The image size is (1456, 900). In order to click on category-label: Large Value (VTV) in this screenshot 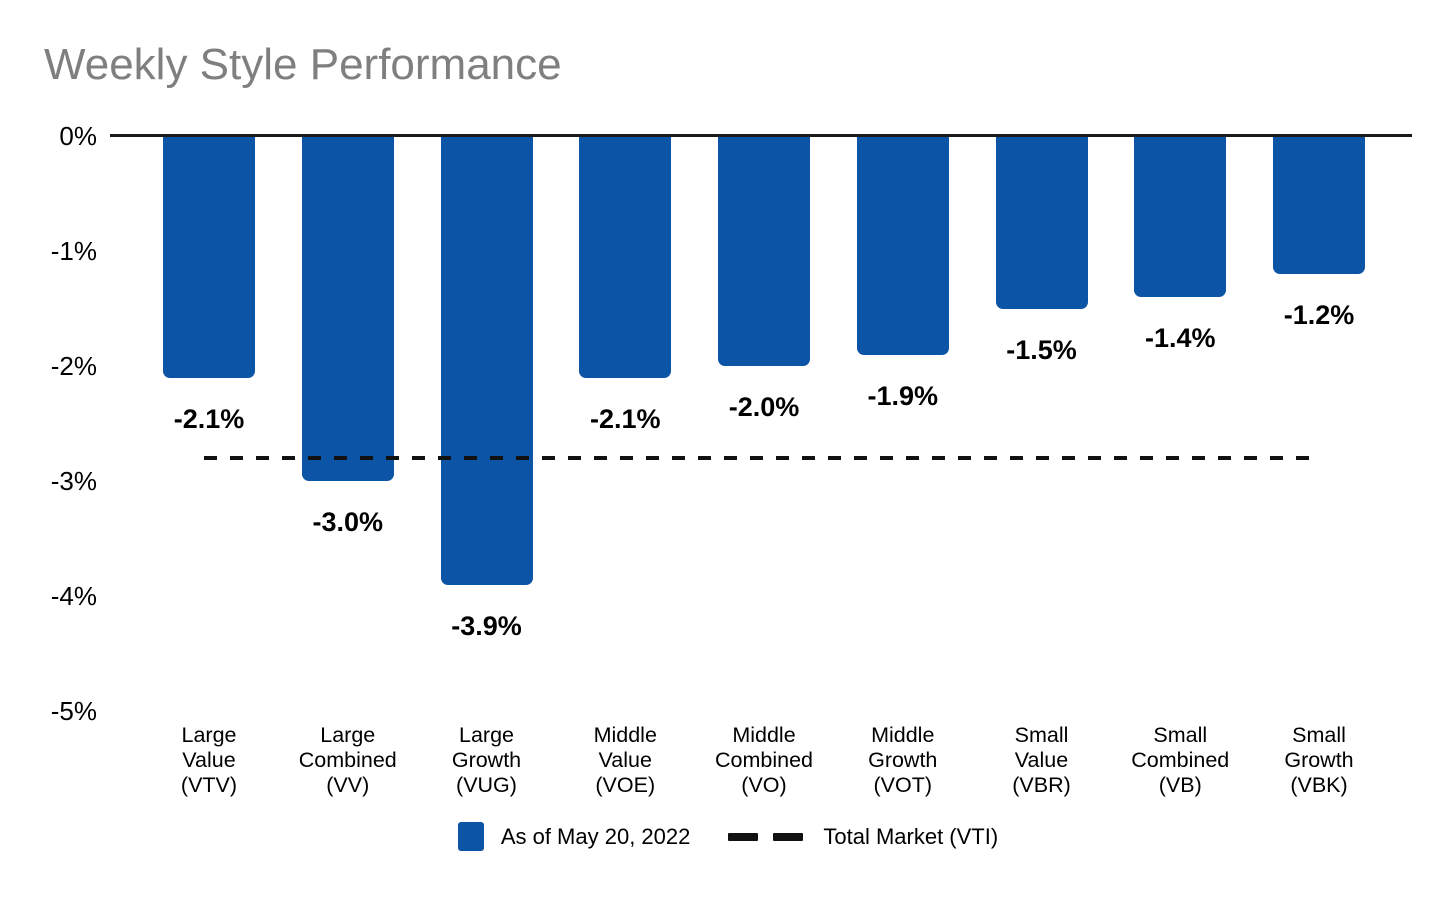, I will do `click(209, 760)`.